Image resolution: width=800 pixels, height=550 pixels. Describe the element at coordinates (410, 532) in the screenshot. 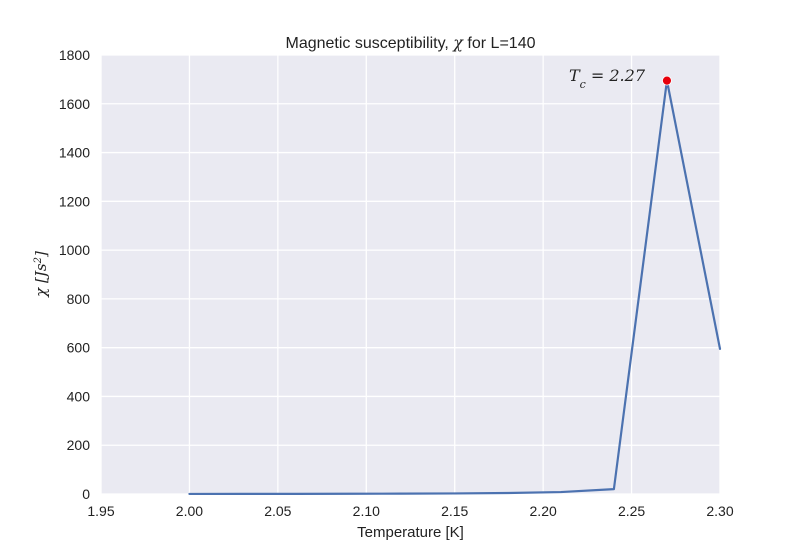

I see `x-axis-label: Temperature [K]` at that location.